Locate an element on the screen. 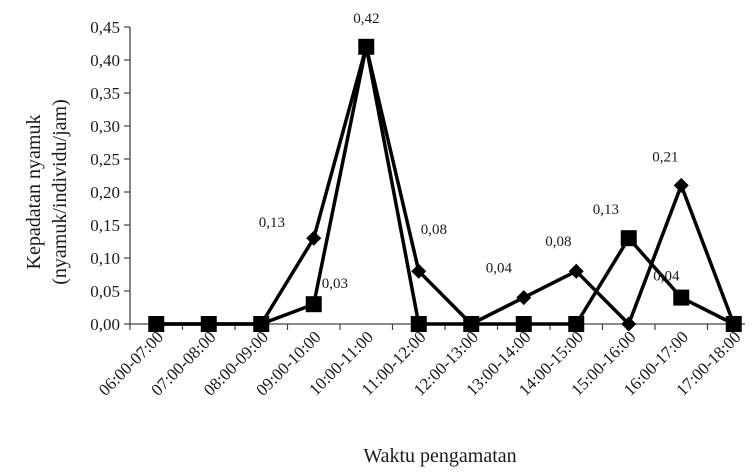  y-tick-label: 0,30 is located at coordinates (105, 126).